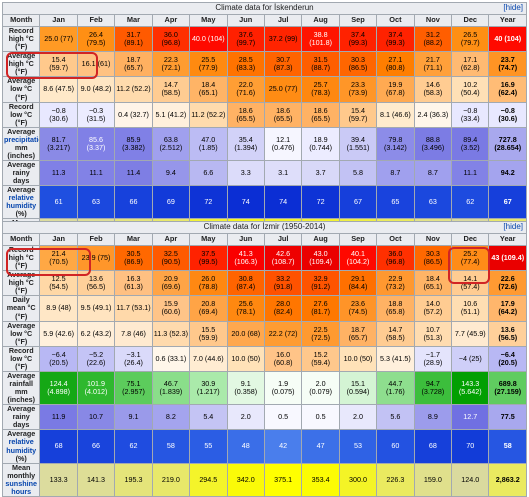 The image size is (529, 497). What do you see at coordinates (133, 258) in the screenshot?
I see `cell-mar: 30.5 (86.9)` at bounding box center [133, 258].